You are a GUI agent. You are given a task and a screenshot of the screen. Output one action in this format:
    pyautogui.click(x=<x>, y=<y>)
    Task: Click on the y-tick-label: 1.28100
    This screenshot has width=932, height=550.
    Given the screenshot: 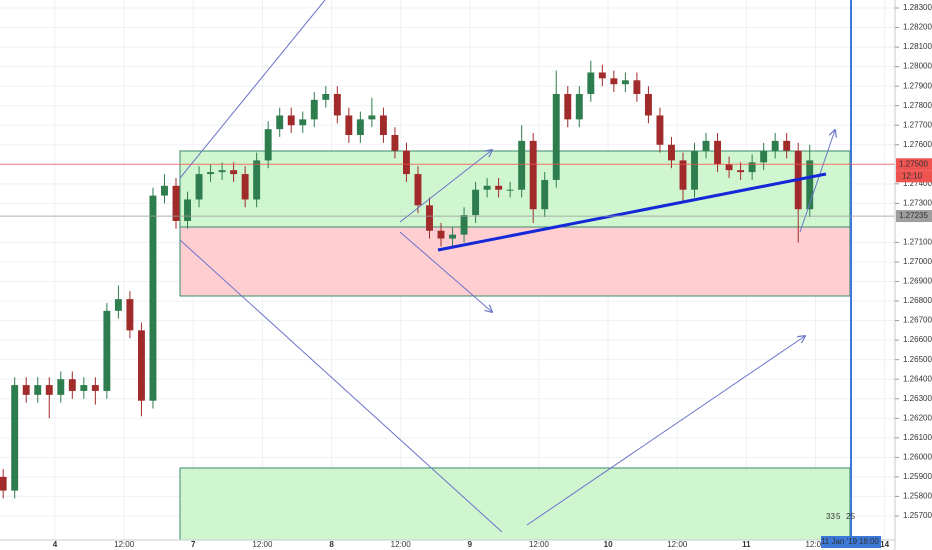 What is the action you would take?
    pyautogui.click(x=917, y=46)
    